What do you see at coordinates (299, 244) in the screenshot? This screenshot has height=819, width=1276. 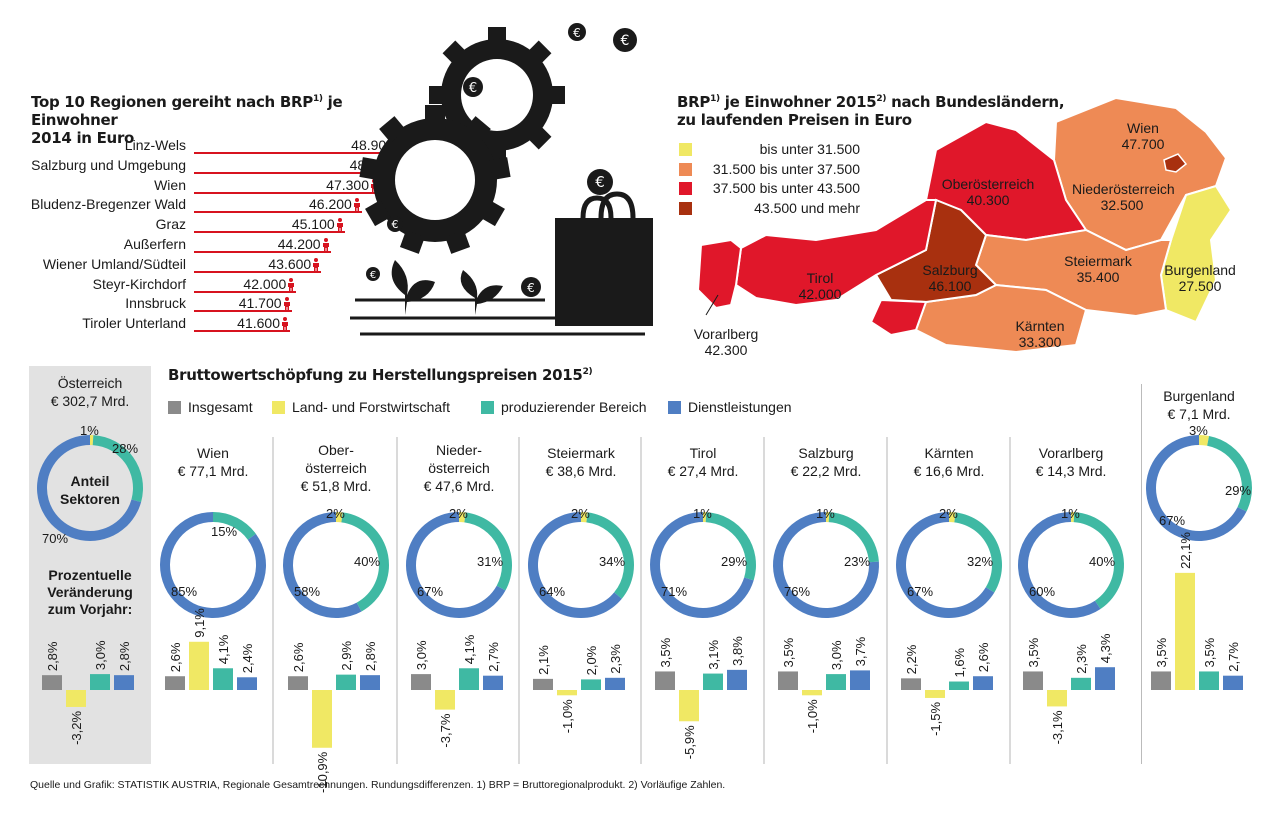 I see `ranking-value: 44.200` at bounding box center [299, 244].